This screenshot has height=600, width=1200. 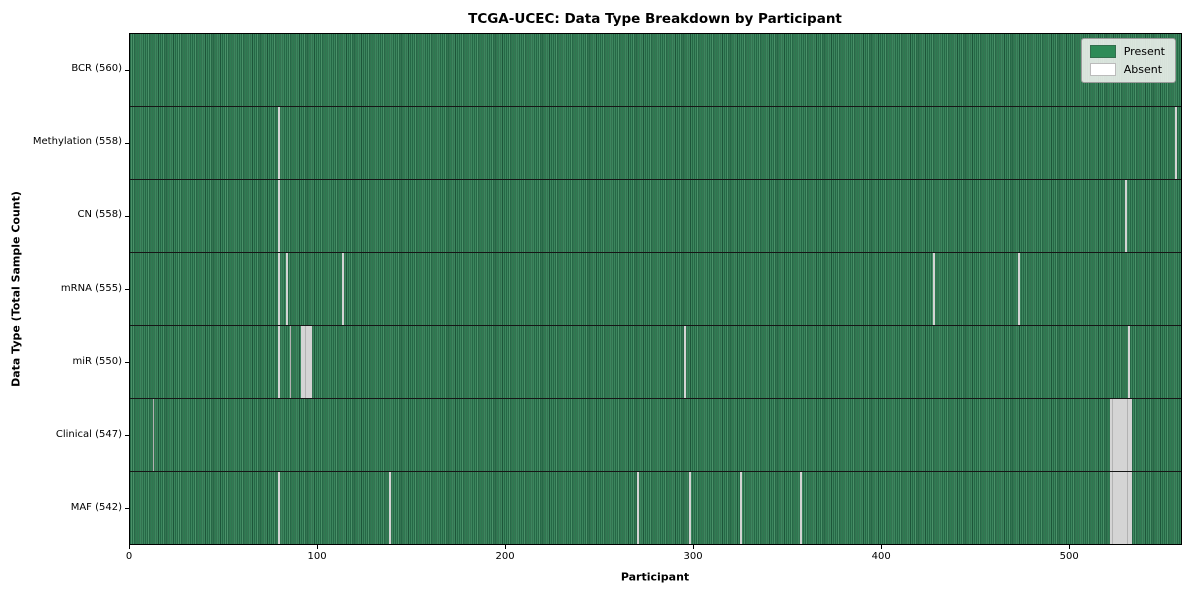 What do you see at coordinates (1144, 51) in the screenshot?
I see `legend-label-present: Present` at bounding box center [1144, 51].